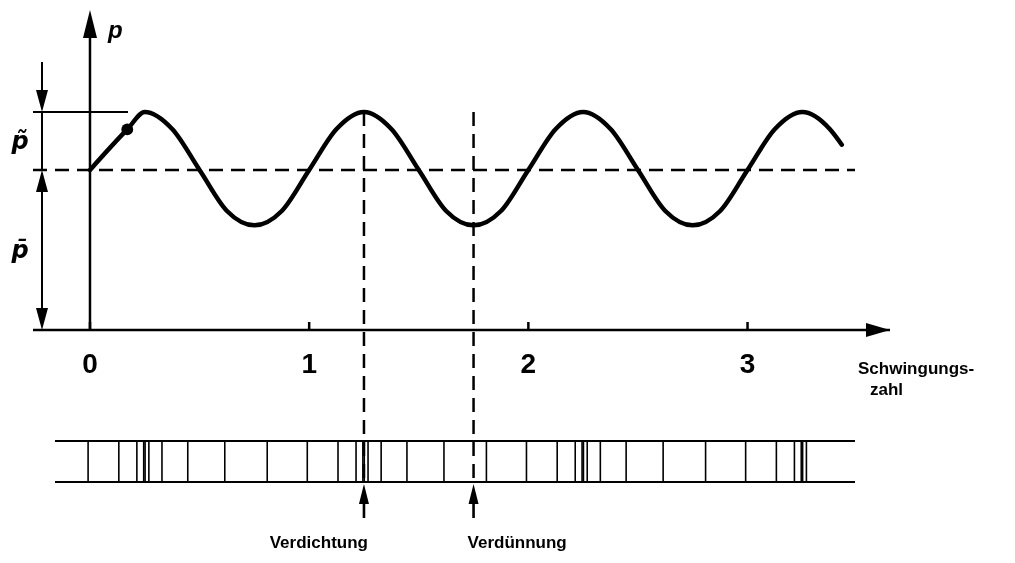 This screenshot has height=563, width=1015. Describe the element at coordinates (528, 363) in the screenshot. I see `x-tick-label: 2` at that location.